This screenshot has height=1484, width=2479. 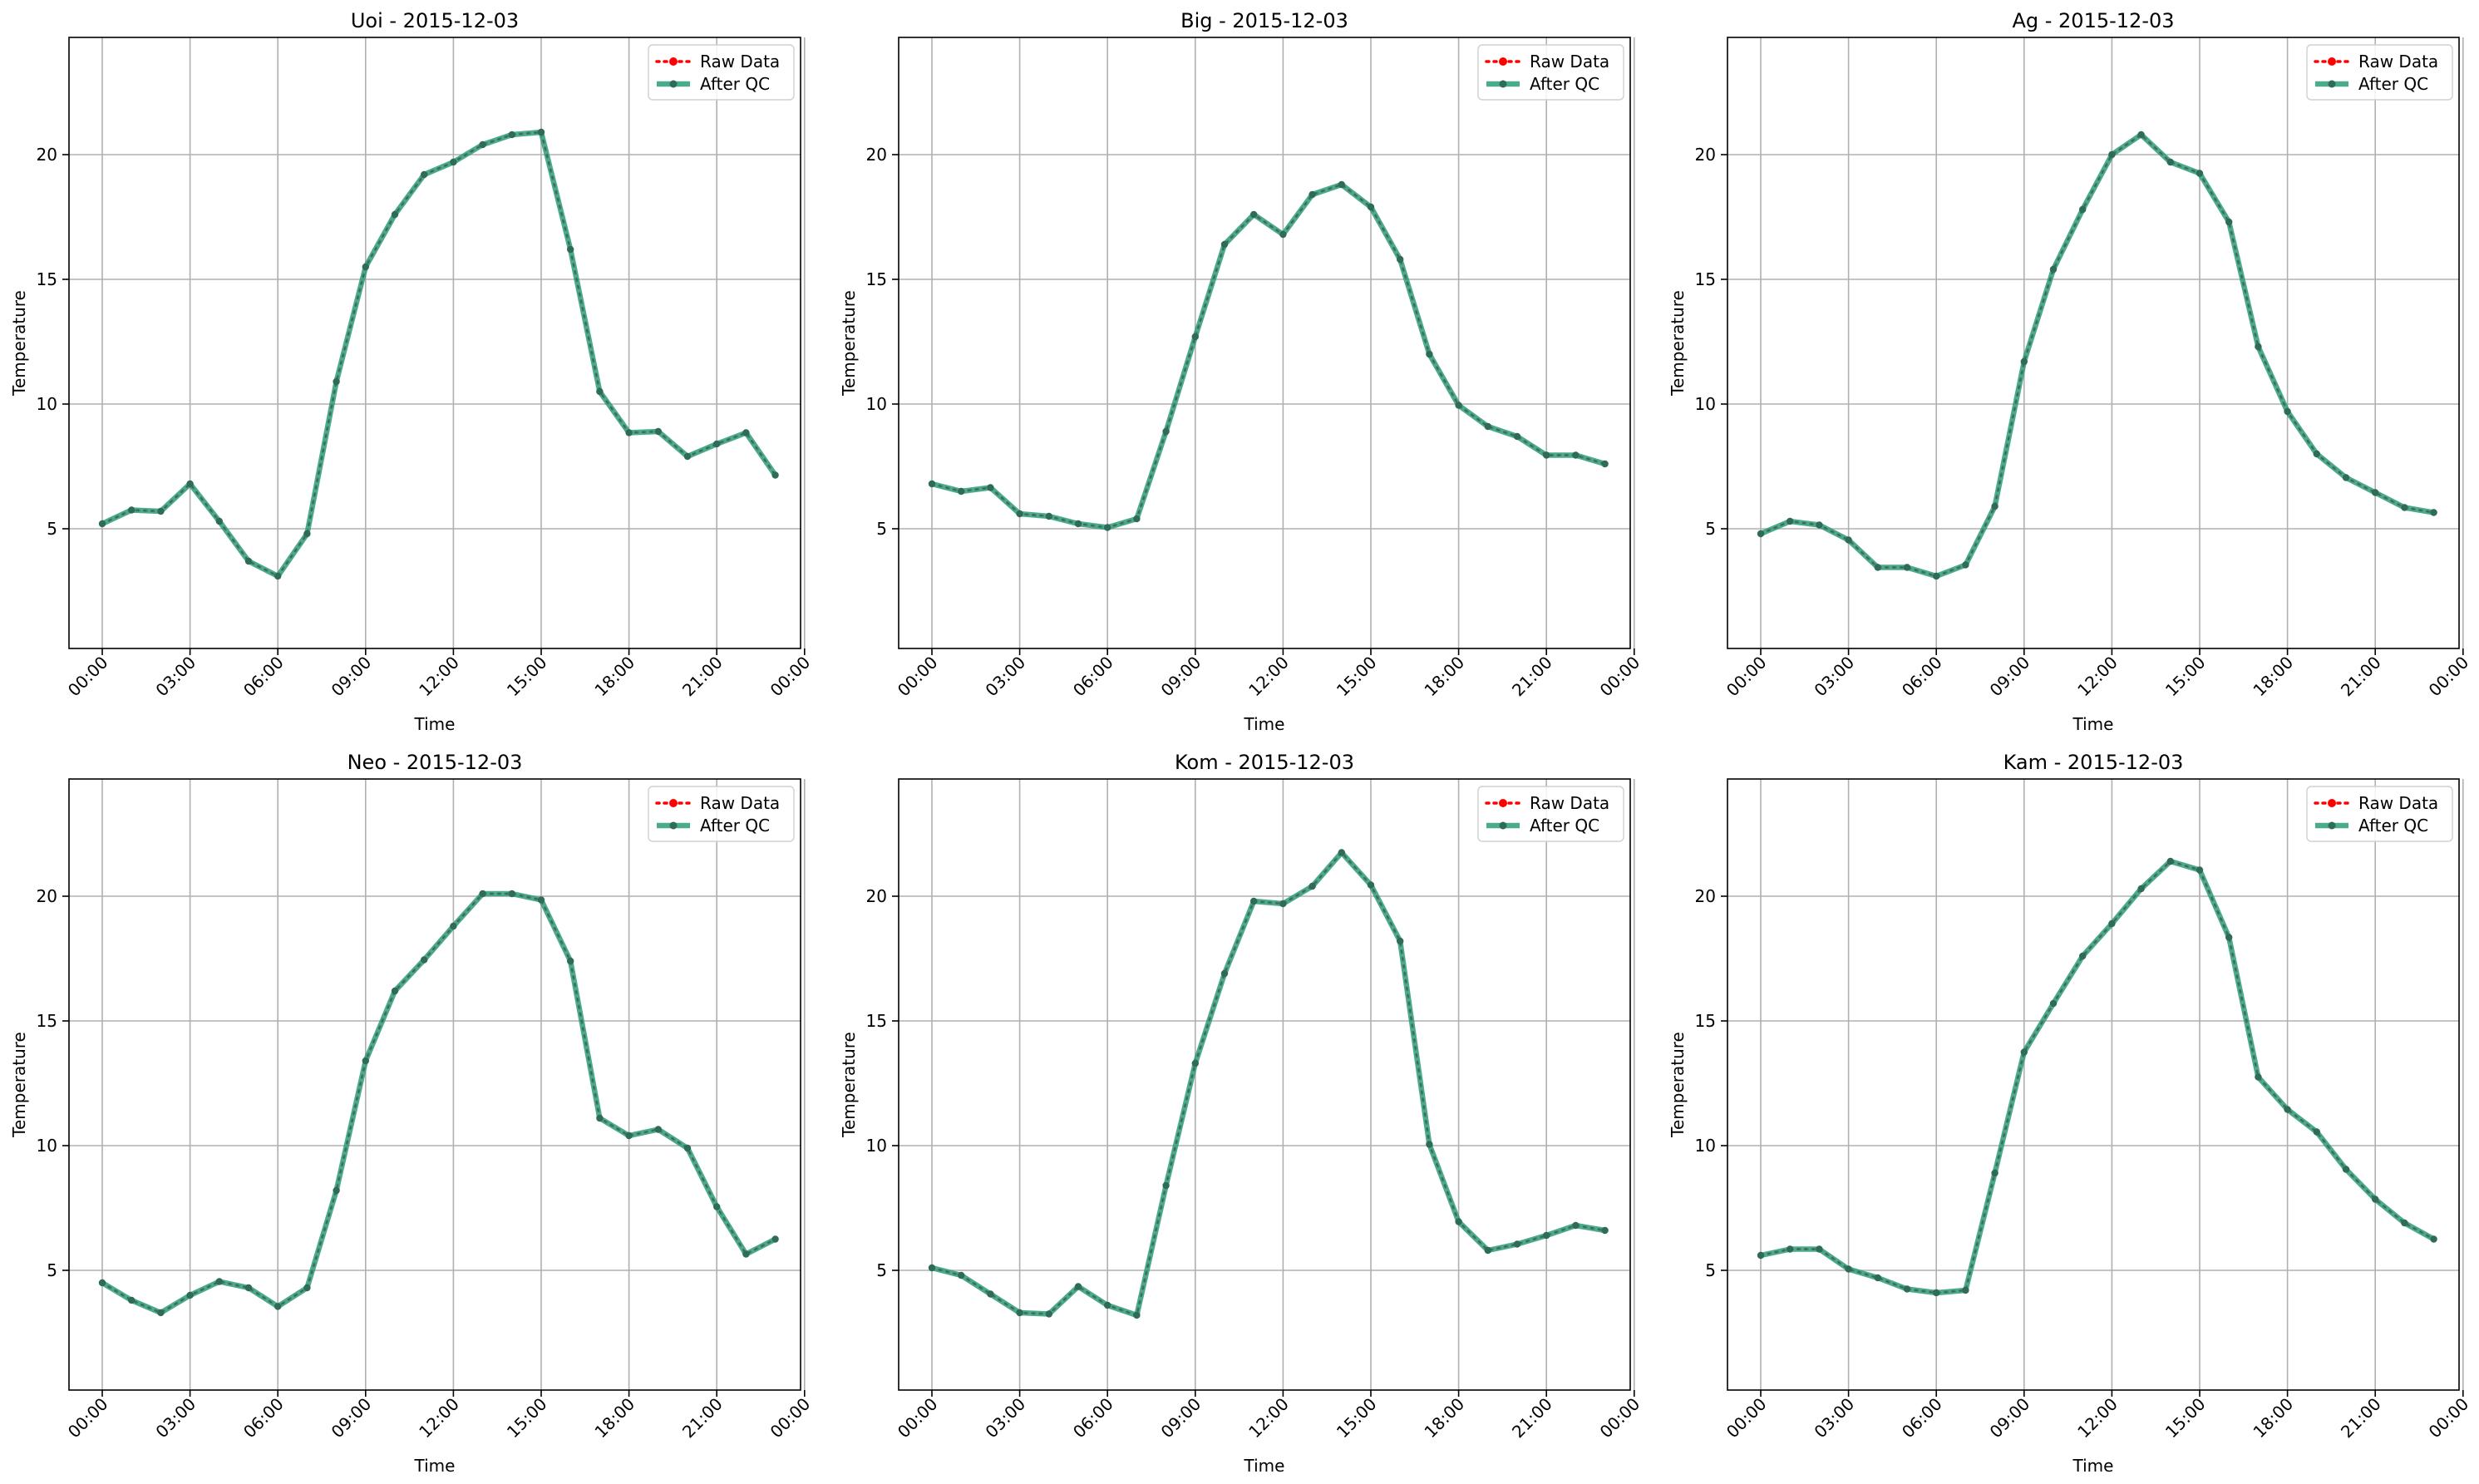 What do you see at coordinates (263, 677) in the screenshot?
I see `x-tick-label: 06:00` at bounding box center [263, 677].